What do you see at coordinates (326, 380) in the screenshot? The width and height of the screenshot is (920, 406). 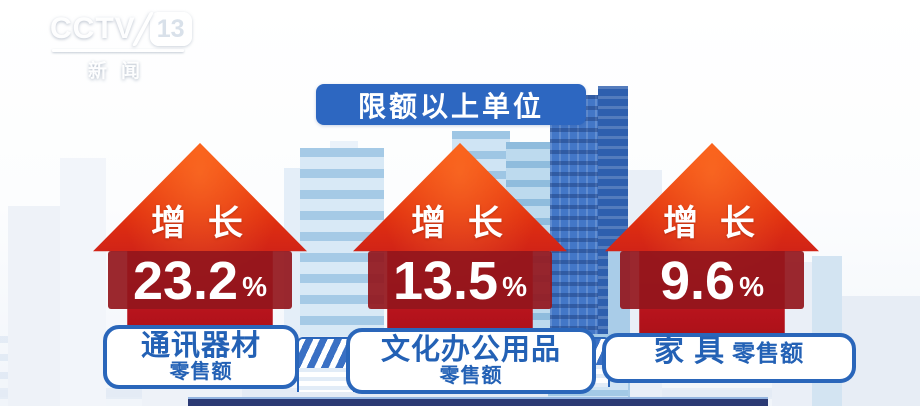 I see `horizontal-stripes` at bounding box center [326, 380].